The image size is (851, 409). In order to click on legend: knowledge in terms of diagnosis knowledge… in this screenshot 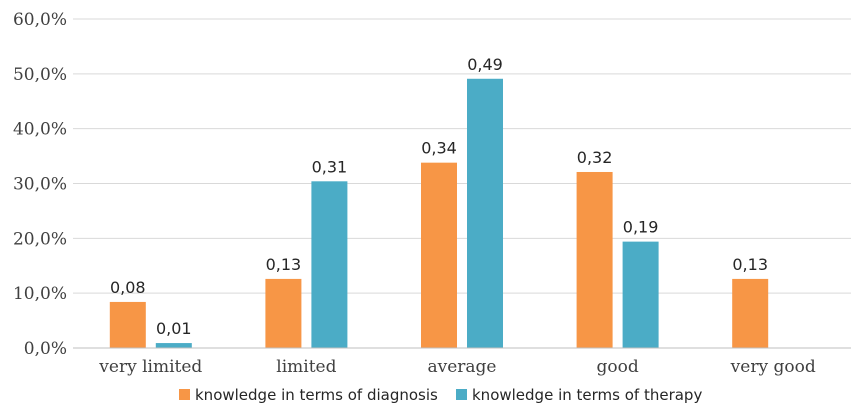, I will do `click(440, 395)`.